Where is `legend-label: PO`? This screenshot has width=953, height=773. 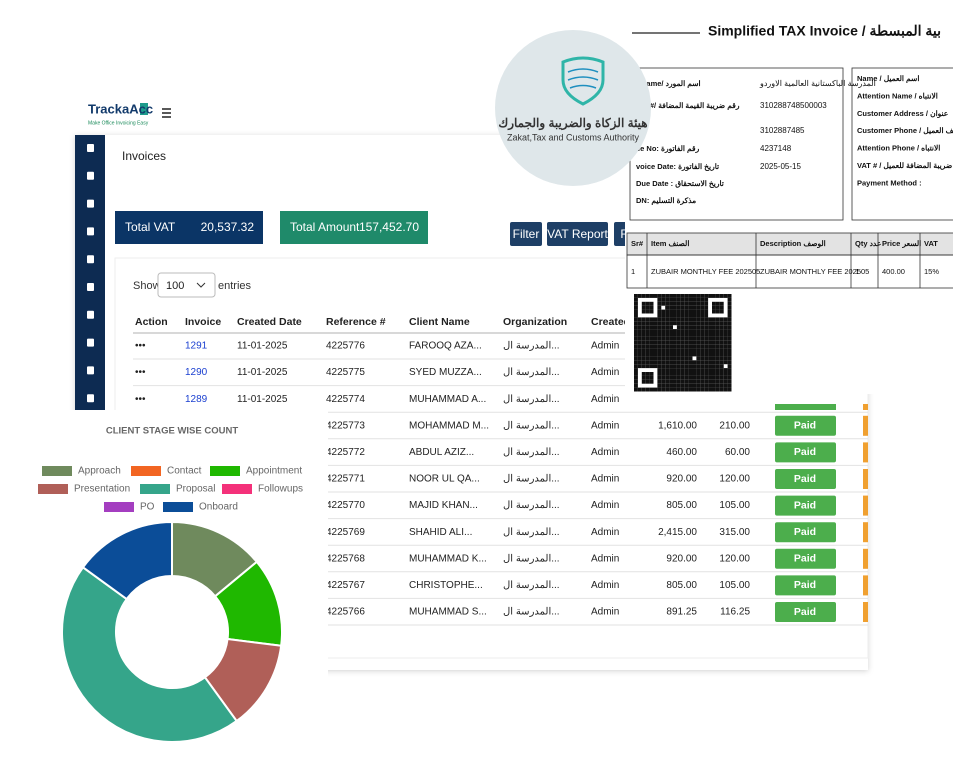
legend-label: PO is located at coordinates (147, 507).